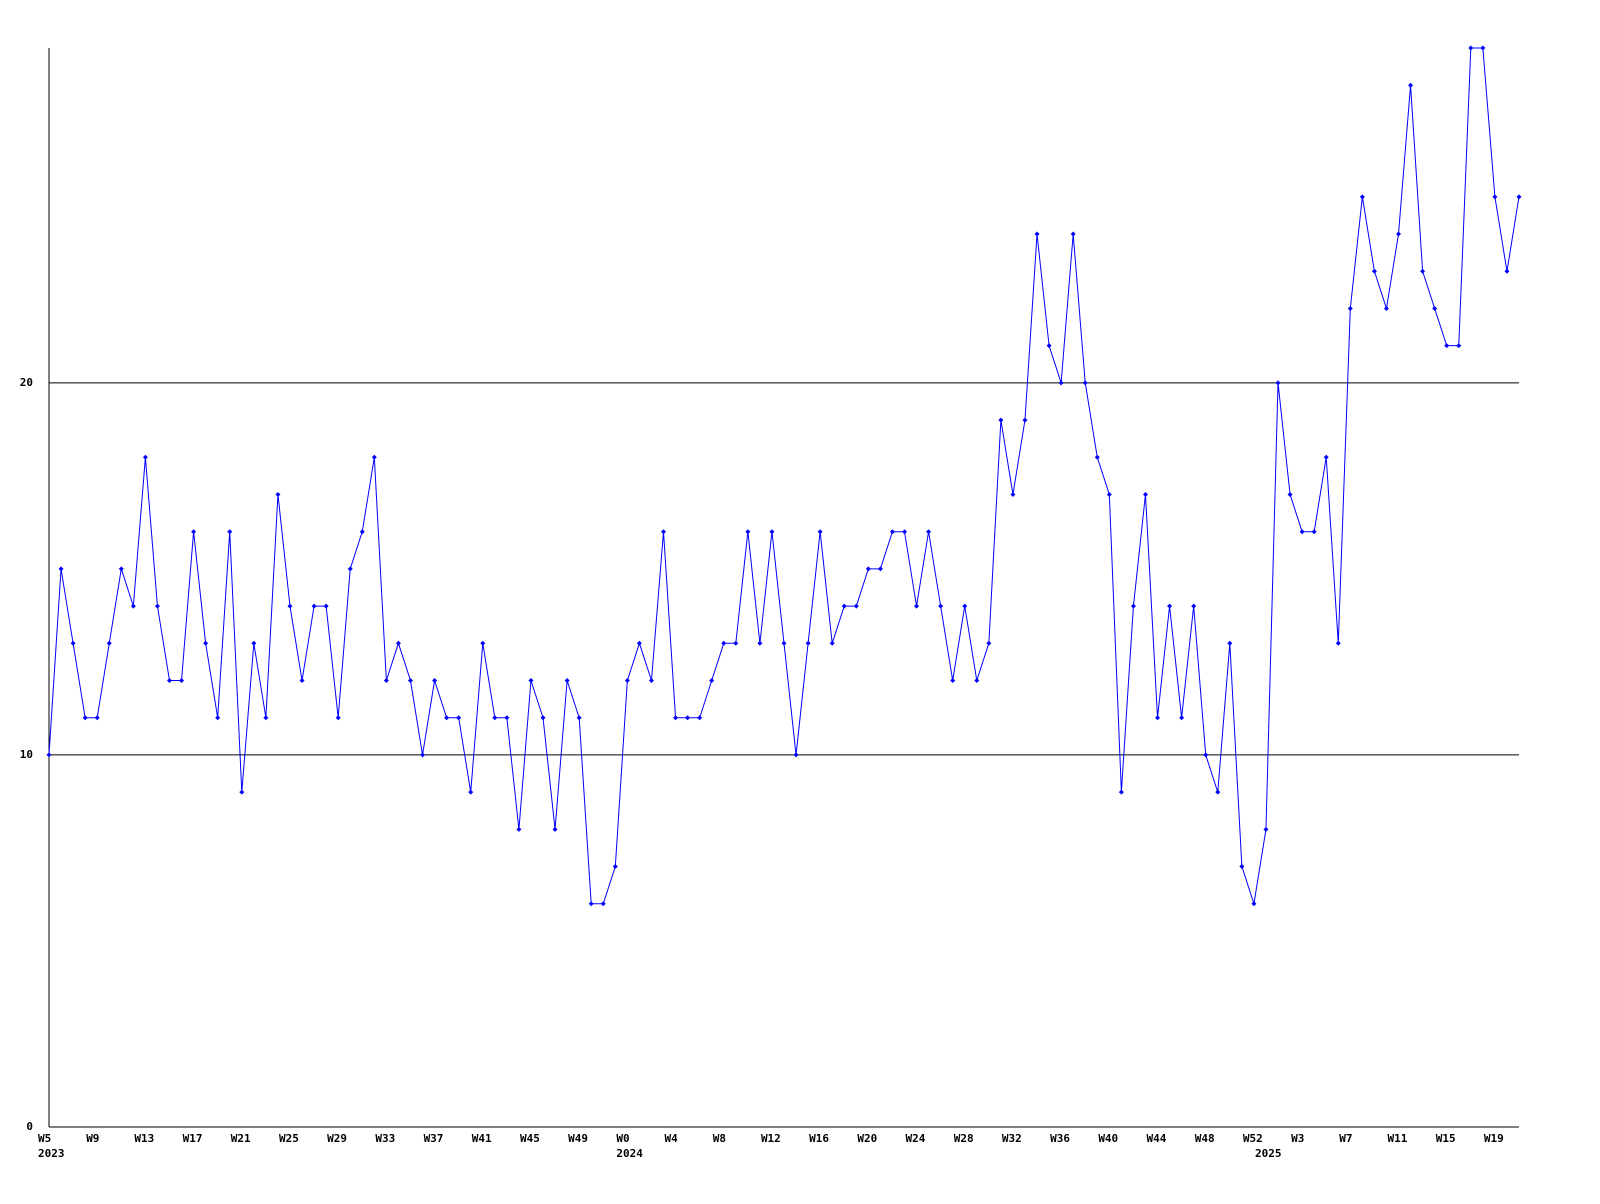 The image size is (1600, 1204). Describe the element at coordinates (92, 1138) in the screenshot. I see `x-tick-label: W9` at that location.